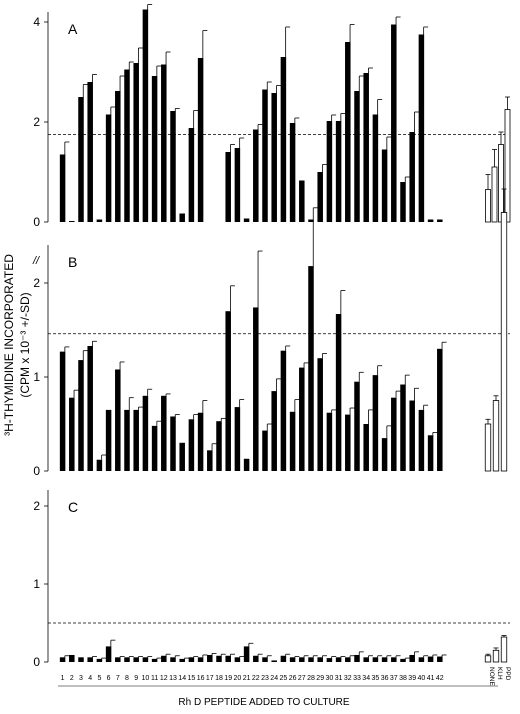  Describe the element at coordinates (136, 678) in the screenshot. I see `peptide-number-label: 9` at that location.